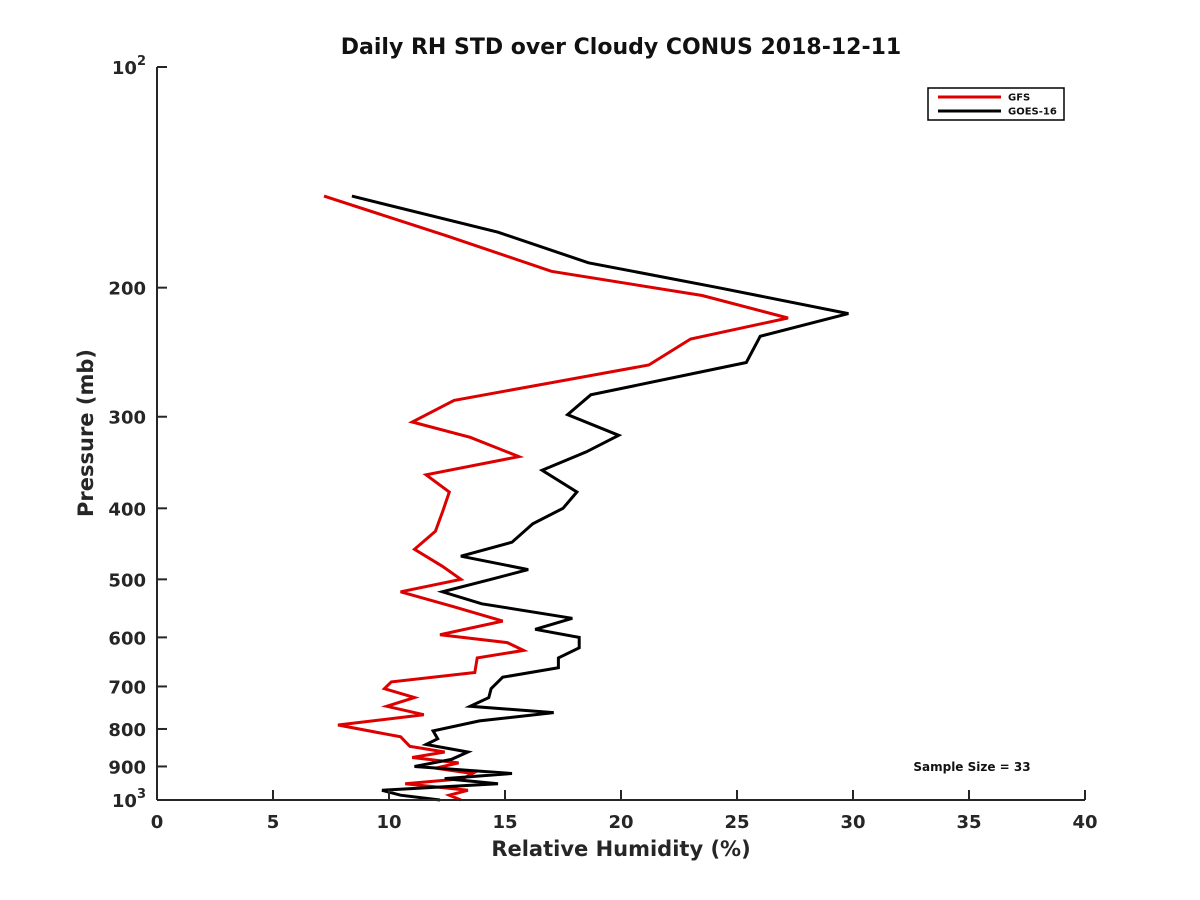  I want to click on legend-label-gfs: GFS, so click(1019, 98).